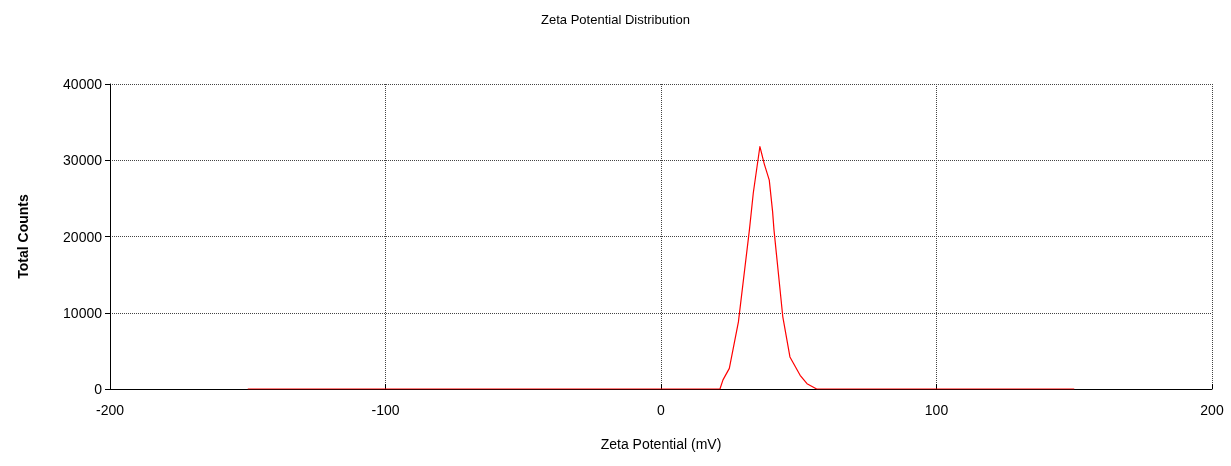 This screenshot has width=1231, height=466. Describe the element at coordinates (98, 389) in the screenshot. I see `y-tick-label: 0` at that location.